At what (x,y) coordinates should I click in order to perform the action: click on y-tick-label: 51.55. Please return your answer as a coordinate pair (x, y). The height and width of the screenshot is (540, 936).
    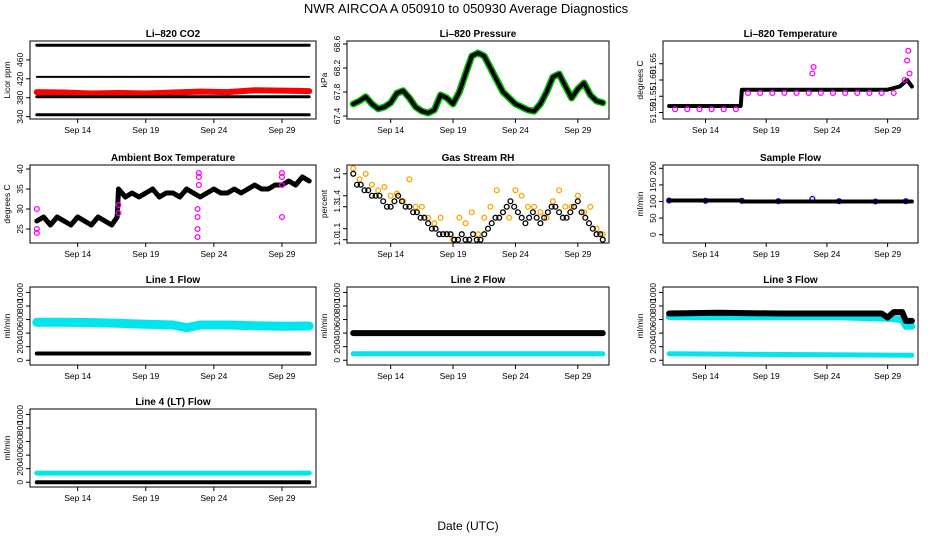
    Looking at the image, I should click on (653, 96).